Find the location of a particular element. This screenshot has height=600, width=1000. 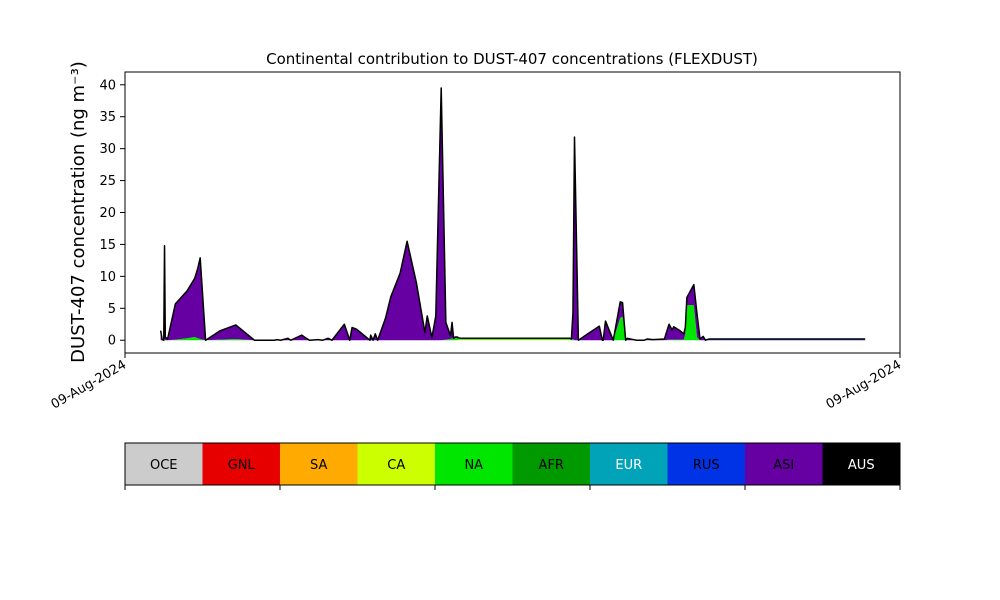

legend-frame is located at coordinates (512, 464).